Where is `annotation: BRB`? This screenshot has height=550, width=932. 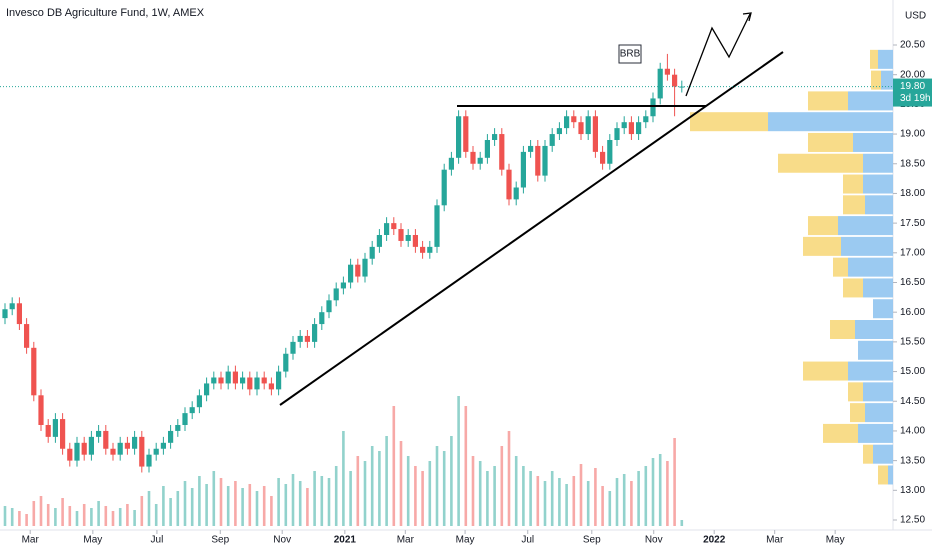
annotation: BRB is located at coordinates (630, 54).